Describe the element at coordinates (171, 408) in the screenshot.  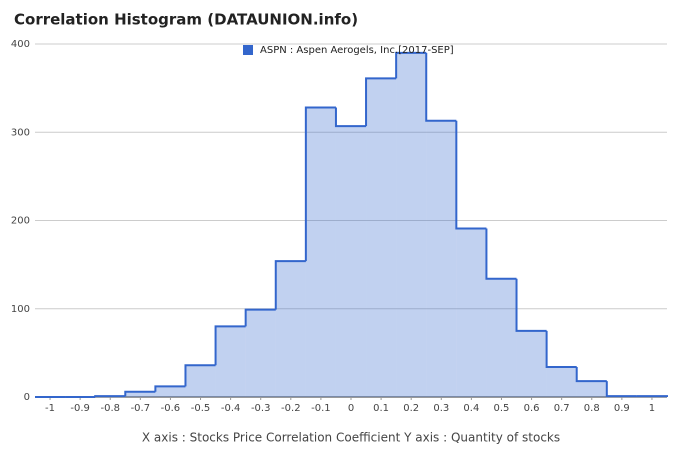
I see `x-tick-label: -0.6` at that location.